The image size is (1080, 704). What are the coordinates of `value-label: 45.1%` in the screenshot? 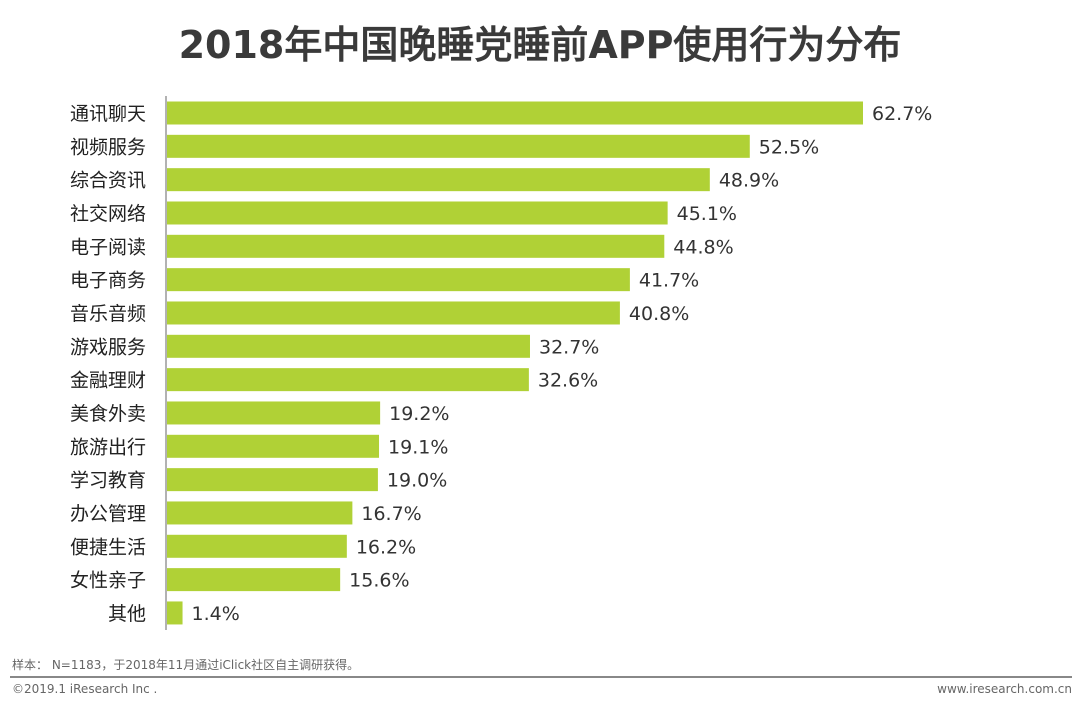 It's located at (707, 214).